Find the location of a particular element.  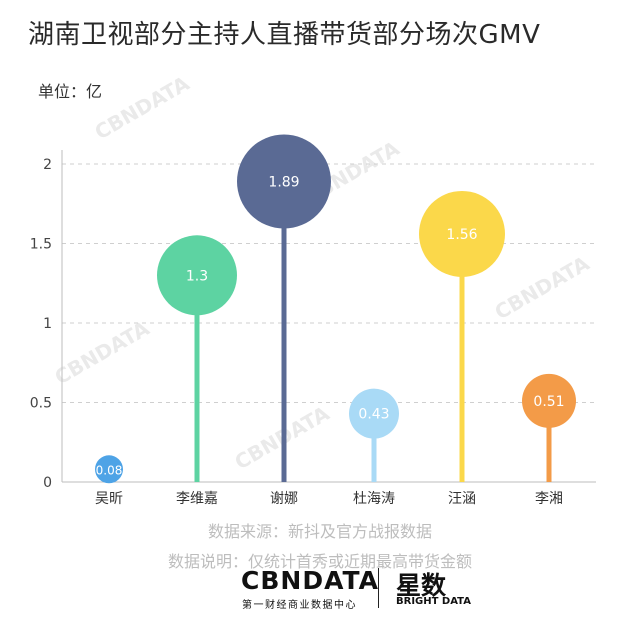

x-tick-label-4: 汪涵 is located at coordinates (462, 499).